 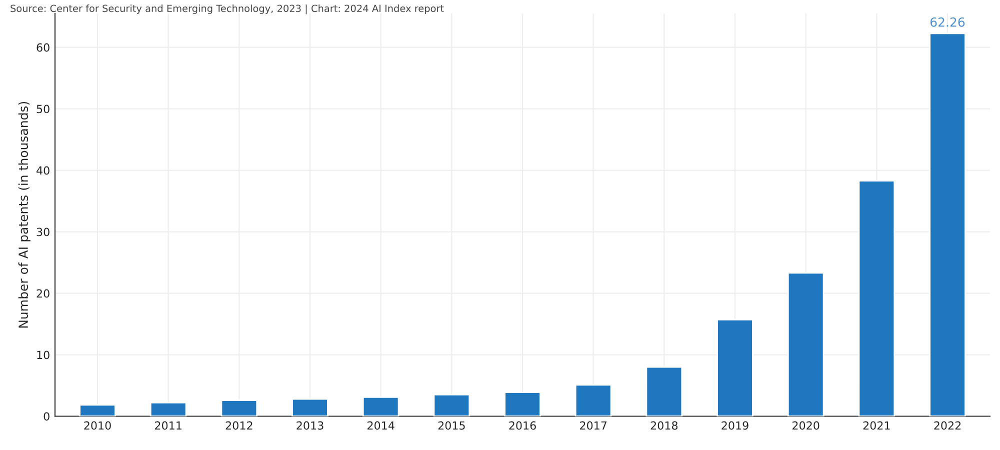 I want to click on y-tick-label: 40, so click(x=43, y=170).